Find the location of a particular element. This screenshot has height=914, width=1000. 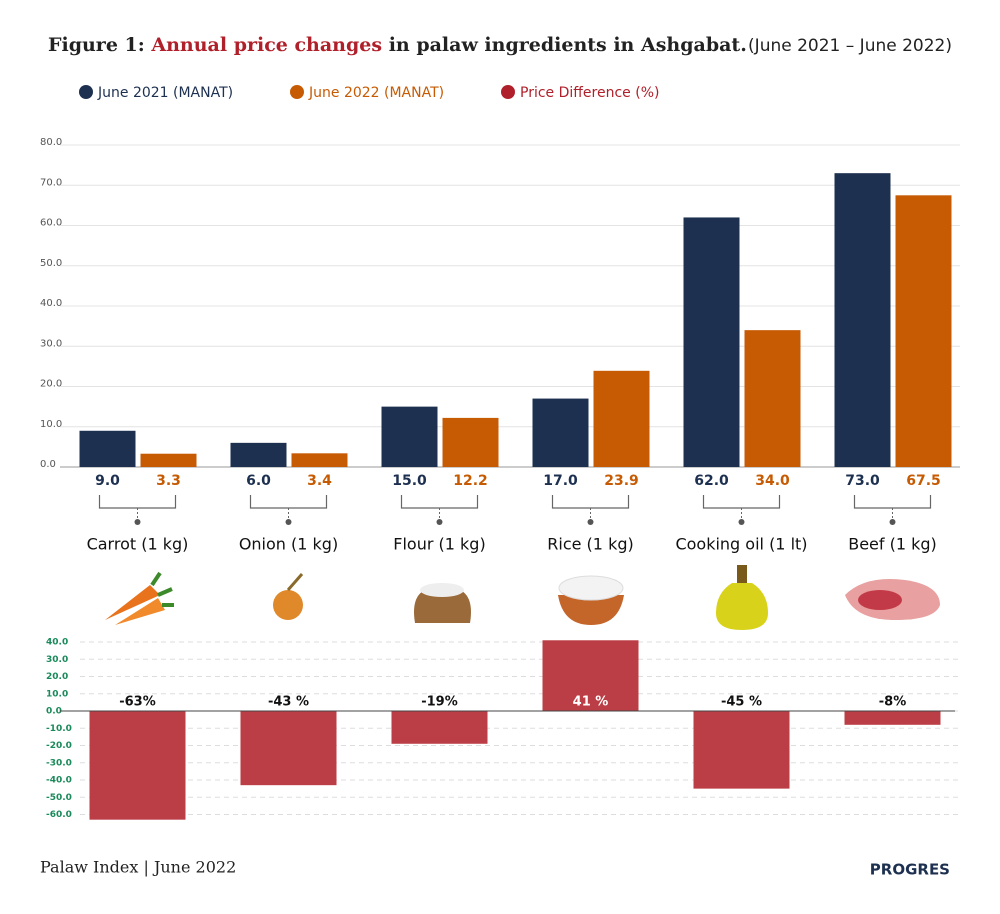

value-label: 62.0 is located at coordinates (711, 481).